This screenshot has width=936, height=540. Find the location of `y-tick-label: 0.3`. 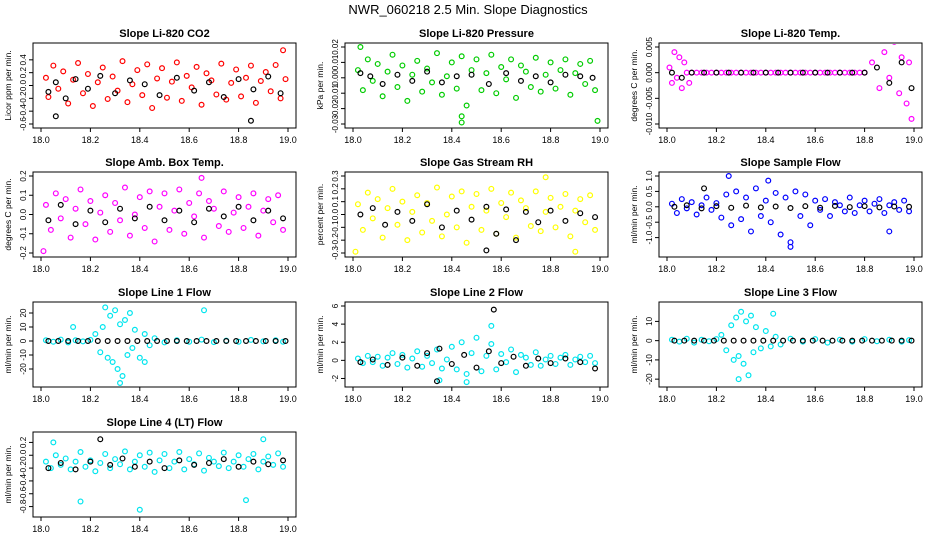

y-tick-label: 0.3 is located at coordinates (335, 176).